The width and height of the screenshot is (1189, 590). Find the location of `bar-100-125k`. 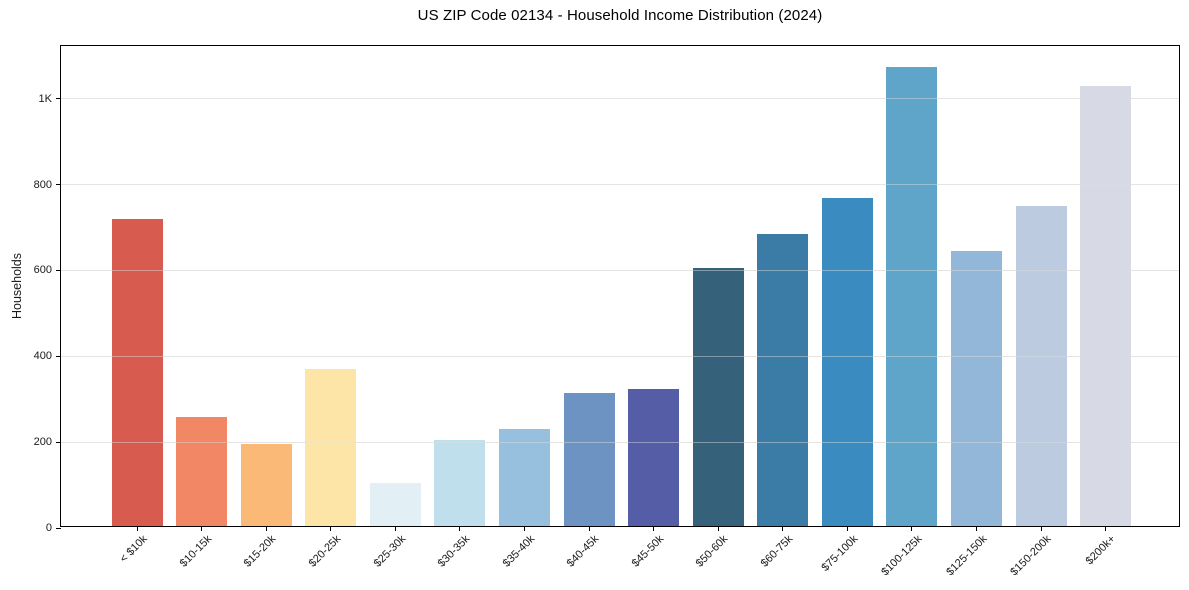

bar-100-125k is located at coordinates (912, 296).